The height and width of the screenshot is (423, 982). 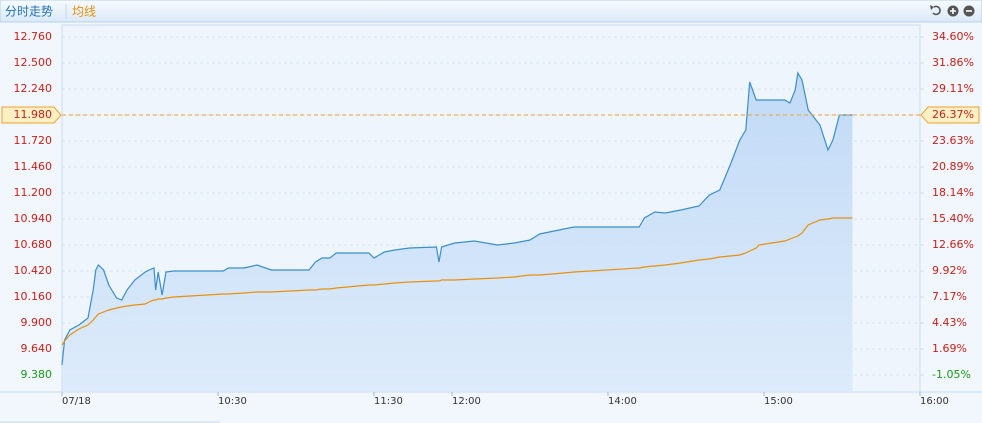 What do you see at coordinates (33, 166) in the screenshot?
I see `y-tick-label: 11.460` at bounding box center [33, 166].